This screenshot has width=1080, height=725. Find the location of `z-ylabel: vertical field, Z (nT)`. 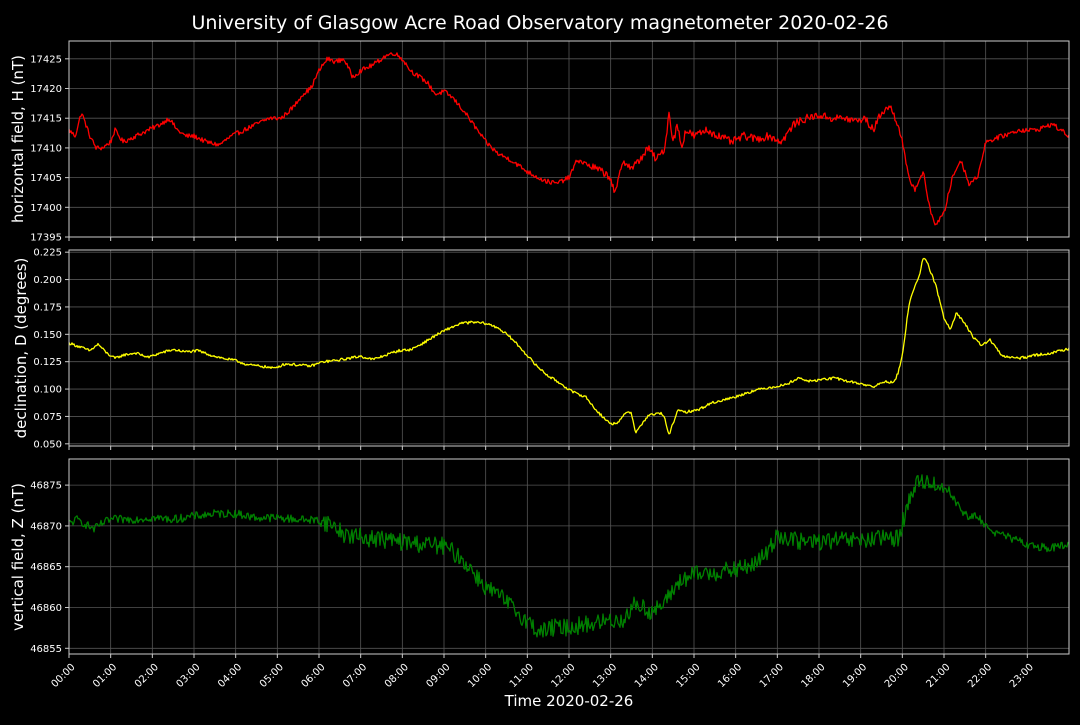

z-ylabel: vertical field, Z (nT) is located at coordinates (18, 557).